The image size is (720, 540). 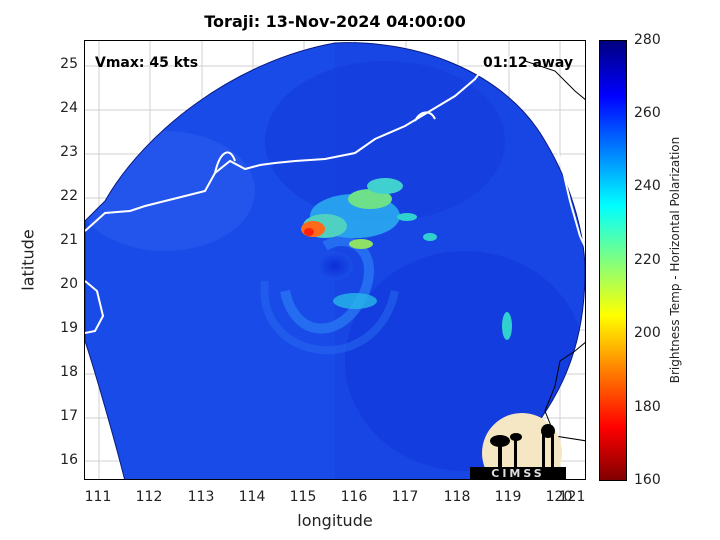 What do you see at coordinates (554, 80) in the screenshot?
I see `land-outline-north` at bounding box center [554, 80].